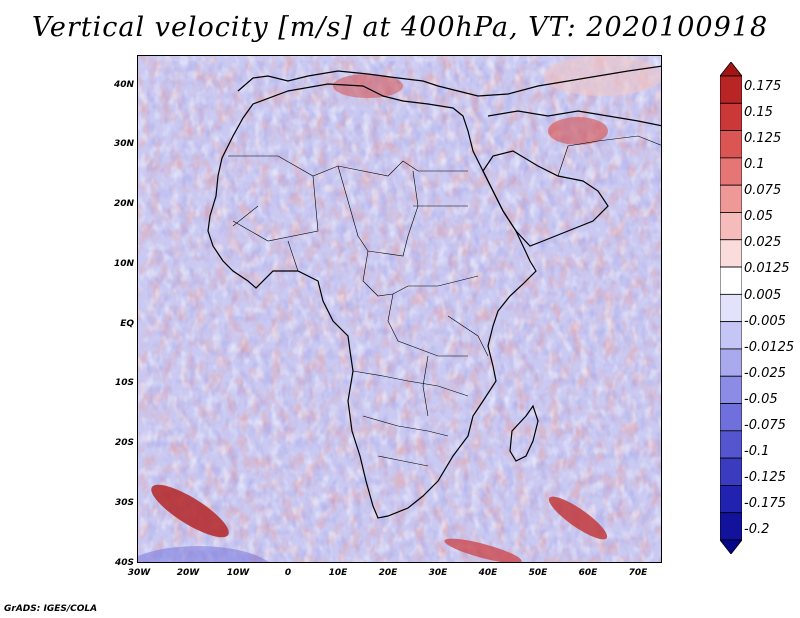 The width and height of the screenshot is (800, 618). What do you see at coordinates (763, 295) in the screenshot?
I see `colorbar-label: 0.005` at bounding box center [763, 295].